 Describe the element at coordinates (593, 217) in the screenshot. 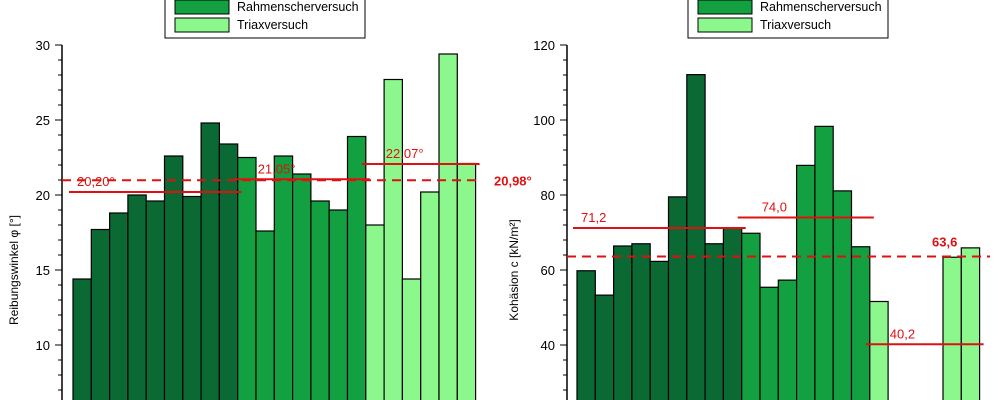

I see `mean-line-label-1: 71,2` at that location.